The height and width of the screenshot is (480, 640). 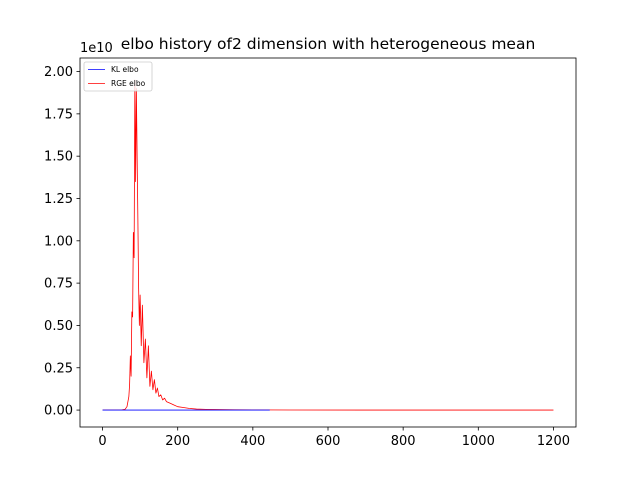 What do you see at coordinates (328, 441) in the screenshot?
I see `x-tick-label: 600` at bounding box center [328, 441].